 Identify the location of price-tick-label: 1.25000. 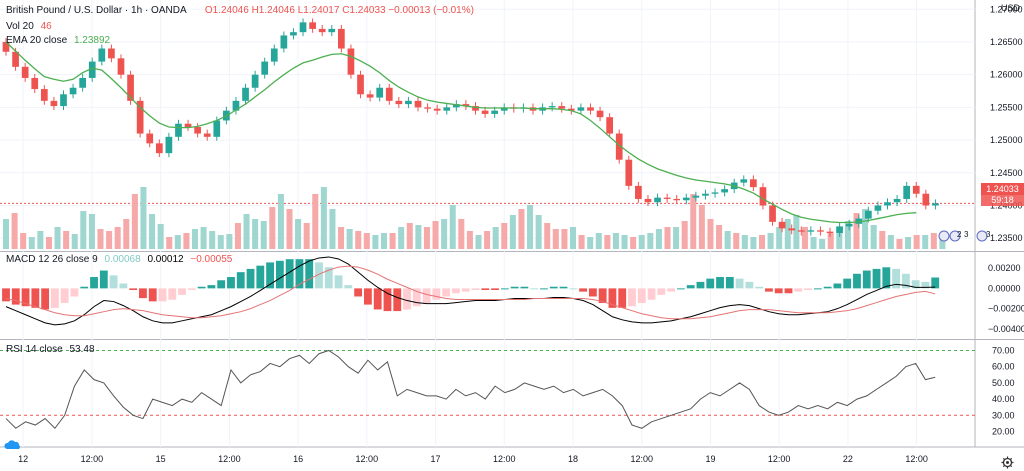
(1006, 140).